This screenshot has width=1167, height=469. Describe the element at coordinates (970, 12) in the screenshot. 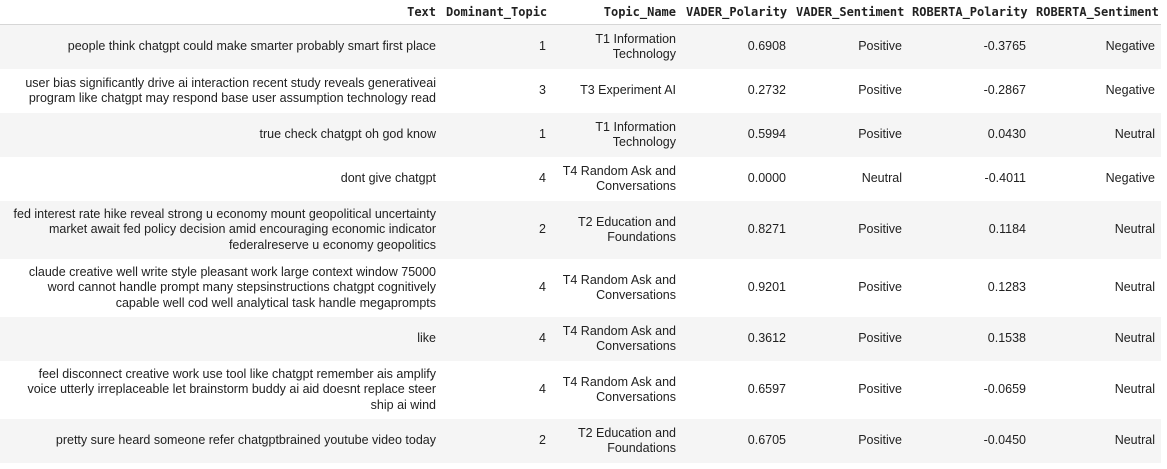

I see `column-header-roberta-polarity: ROBERTA_Polarity` at that location.